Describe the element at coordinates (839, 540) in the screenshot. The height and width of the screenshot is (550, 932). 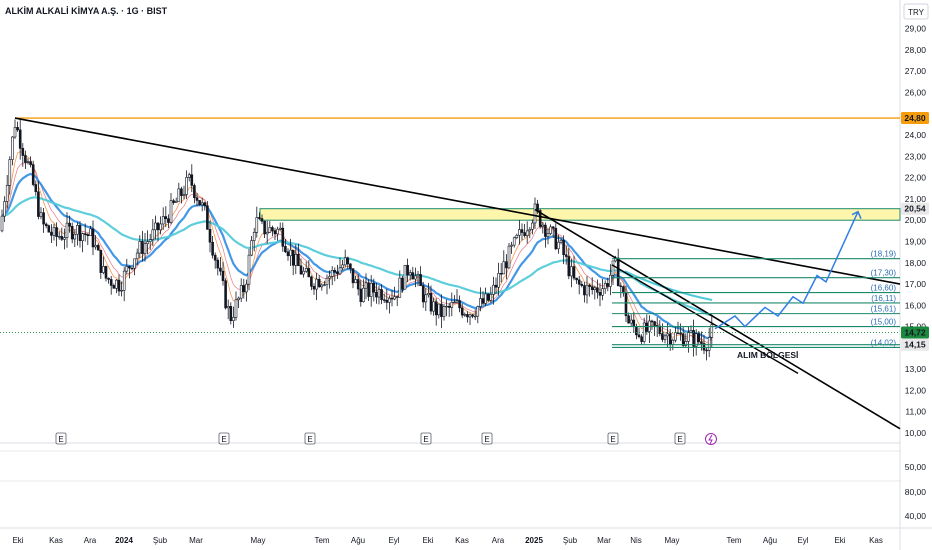
I see `time-tick-label: Eki` at that location.